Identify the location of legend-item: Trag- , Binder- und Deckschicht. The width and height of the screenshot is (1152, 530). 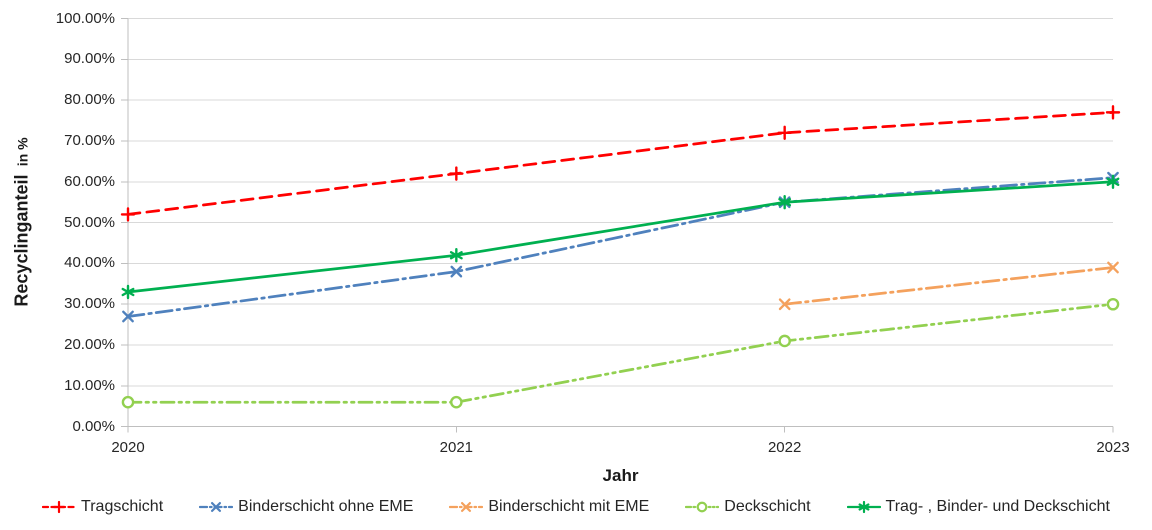
(978, 507).